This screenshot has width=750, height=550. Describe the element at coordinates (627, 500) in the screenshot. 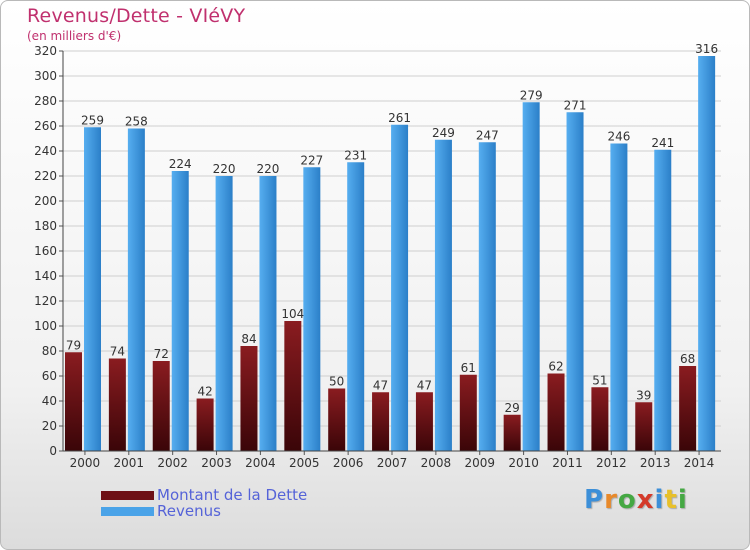

I see `logo-letter: o` at that location.